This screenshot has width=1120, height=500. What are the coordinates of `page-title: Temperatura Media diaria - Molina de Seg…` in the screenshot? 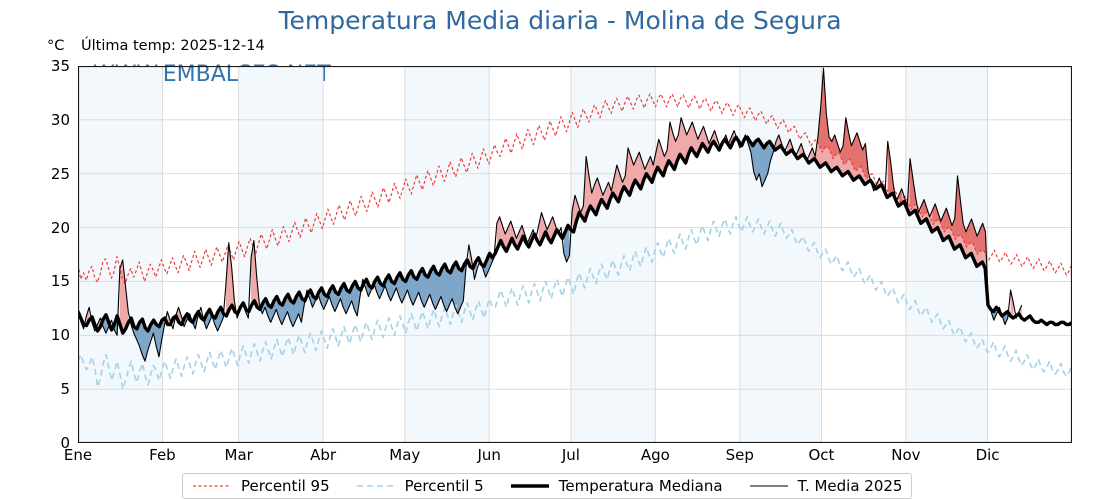 It's located at (560, 20).